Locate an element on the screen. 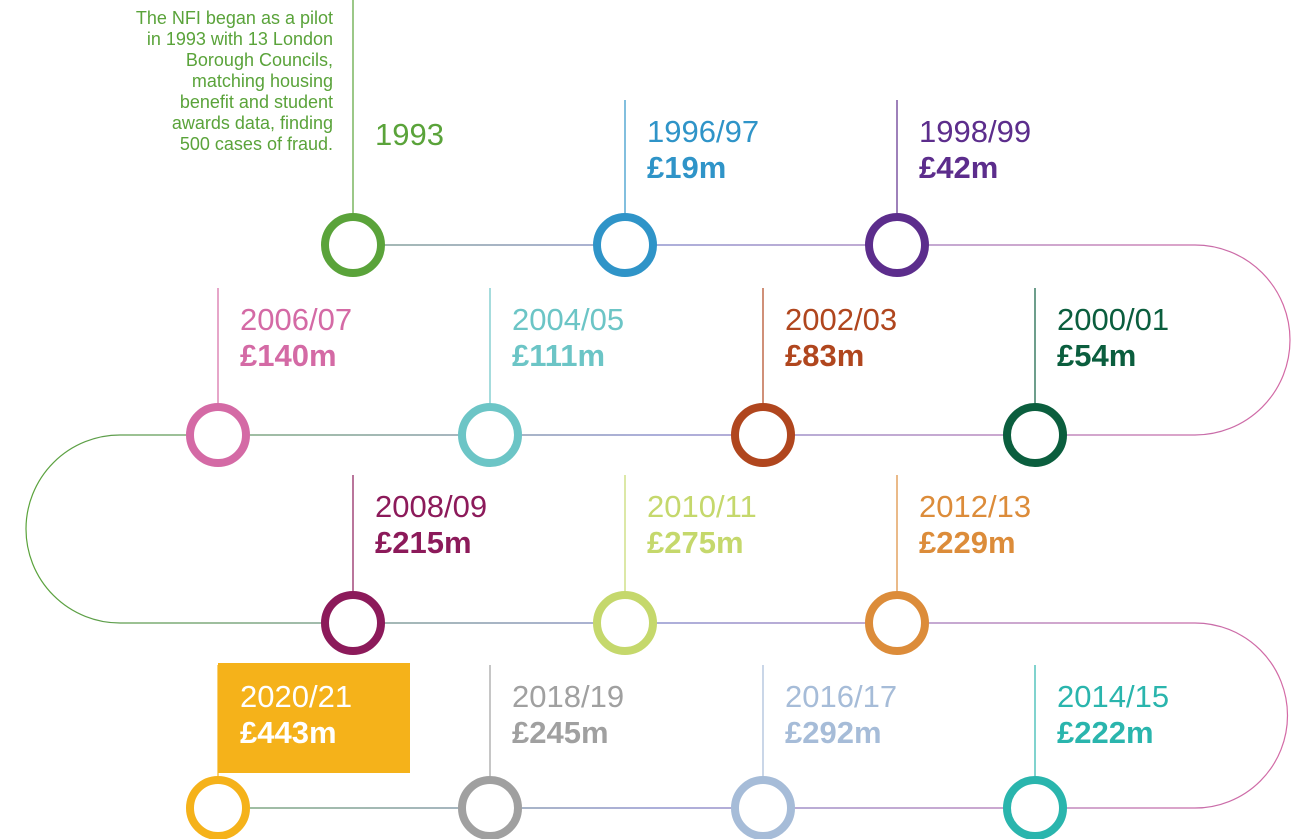 This screenshot has height=839, width=1295. year-label: 2012/13 is located at coordinates (975, 506).